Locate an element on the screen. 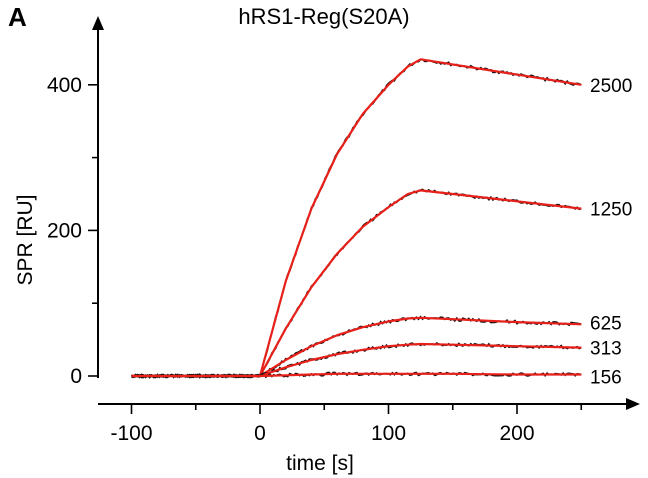  x-tick-label: 200 is located at coordinates (516, 433).